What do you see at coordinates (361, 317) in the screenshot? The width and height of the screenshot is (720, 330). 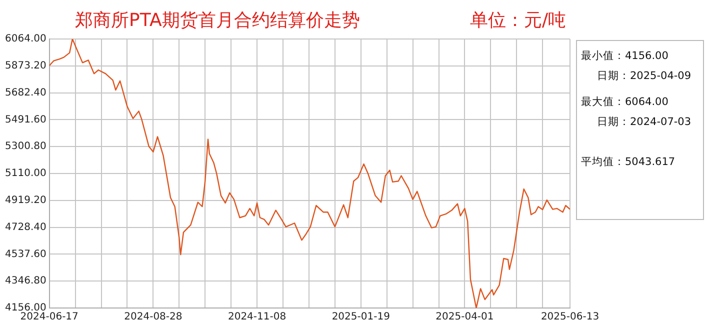 I see `x-tick-label: 2025-01-19` at bounding box center [361, 317].